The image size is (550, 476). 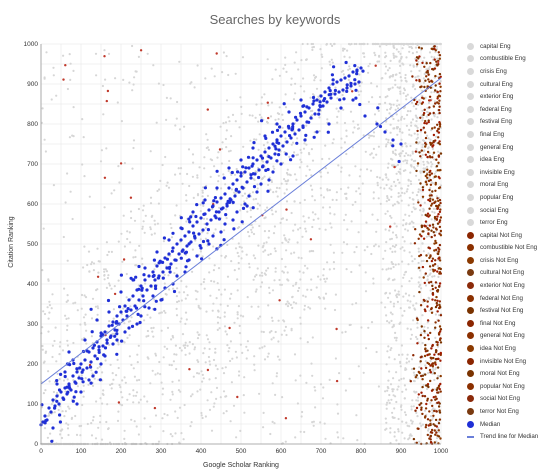 What do you see at coordinates (508, 84) in the screenshot?
I see `legend-item: cultural Eng` at bounding box center [508, 84].